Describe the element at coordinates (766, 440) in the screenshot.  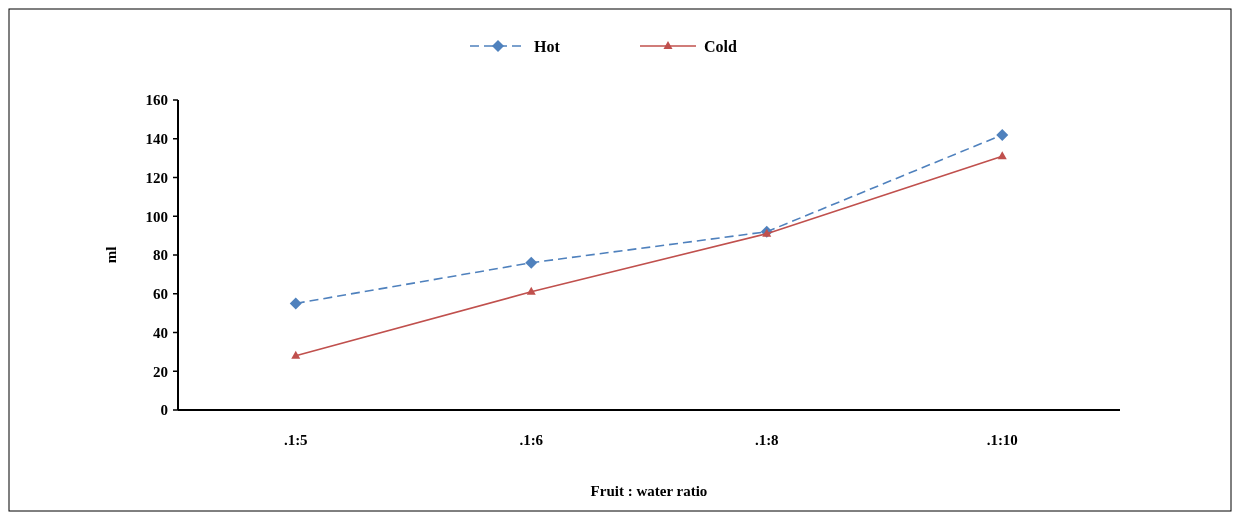
I see `x-tick-label: .1:8` at that location.